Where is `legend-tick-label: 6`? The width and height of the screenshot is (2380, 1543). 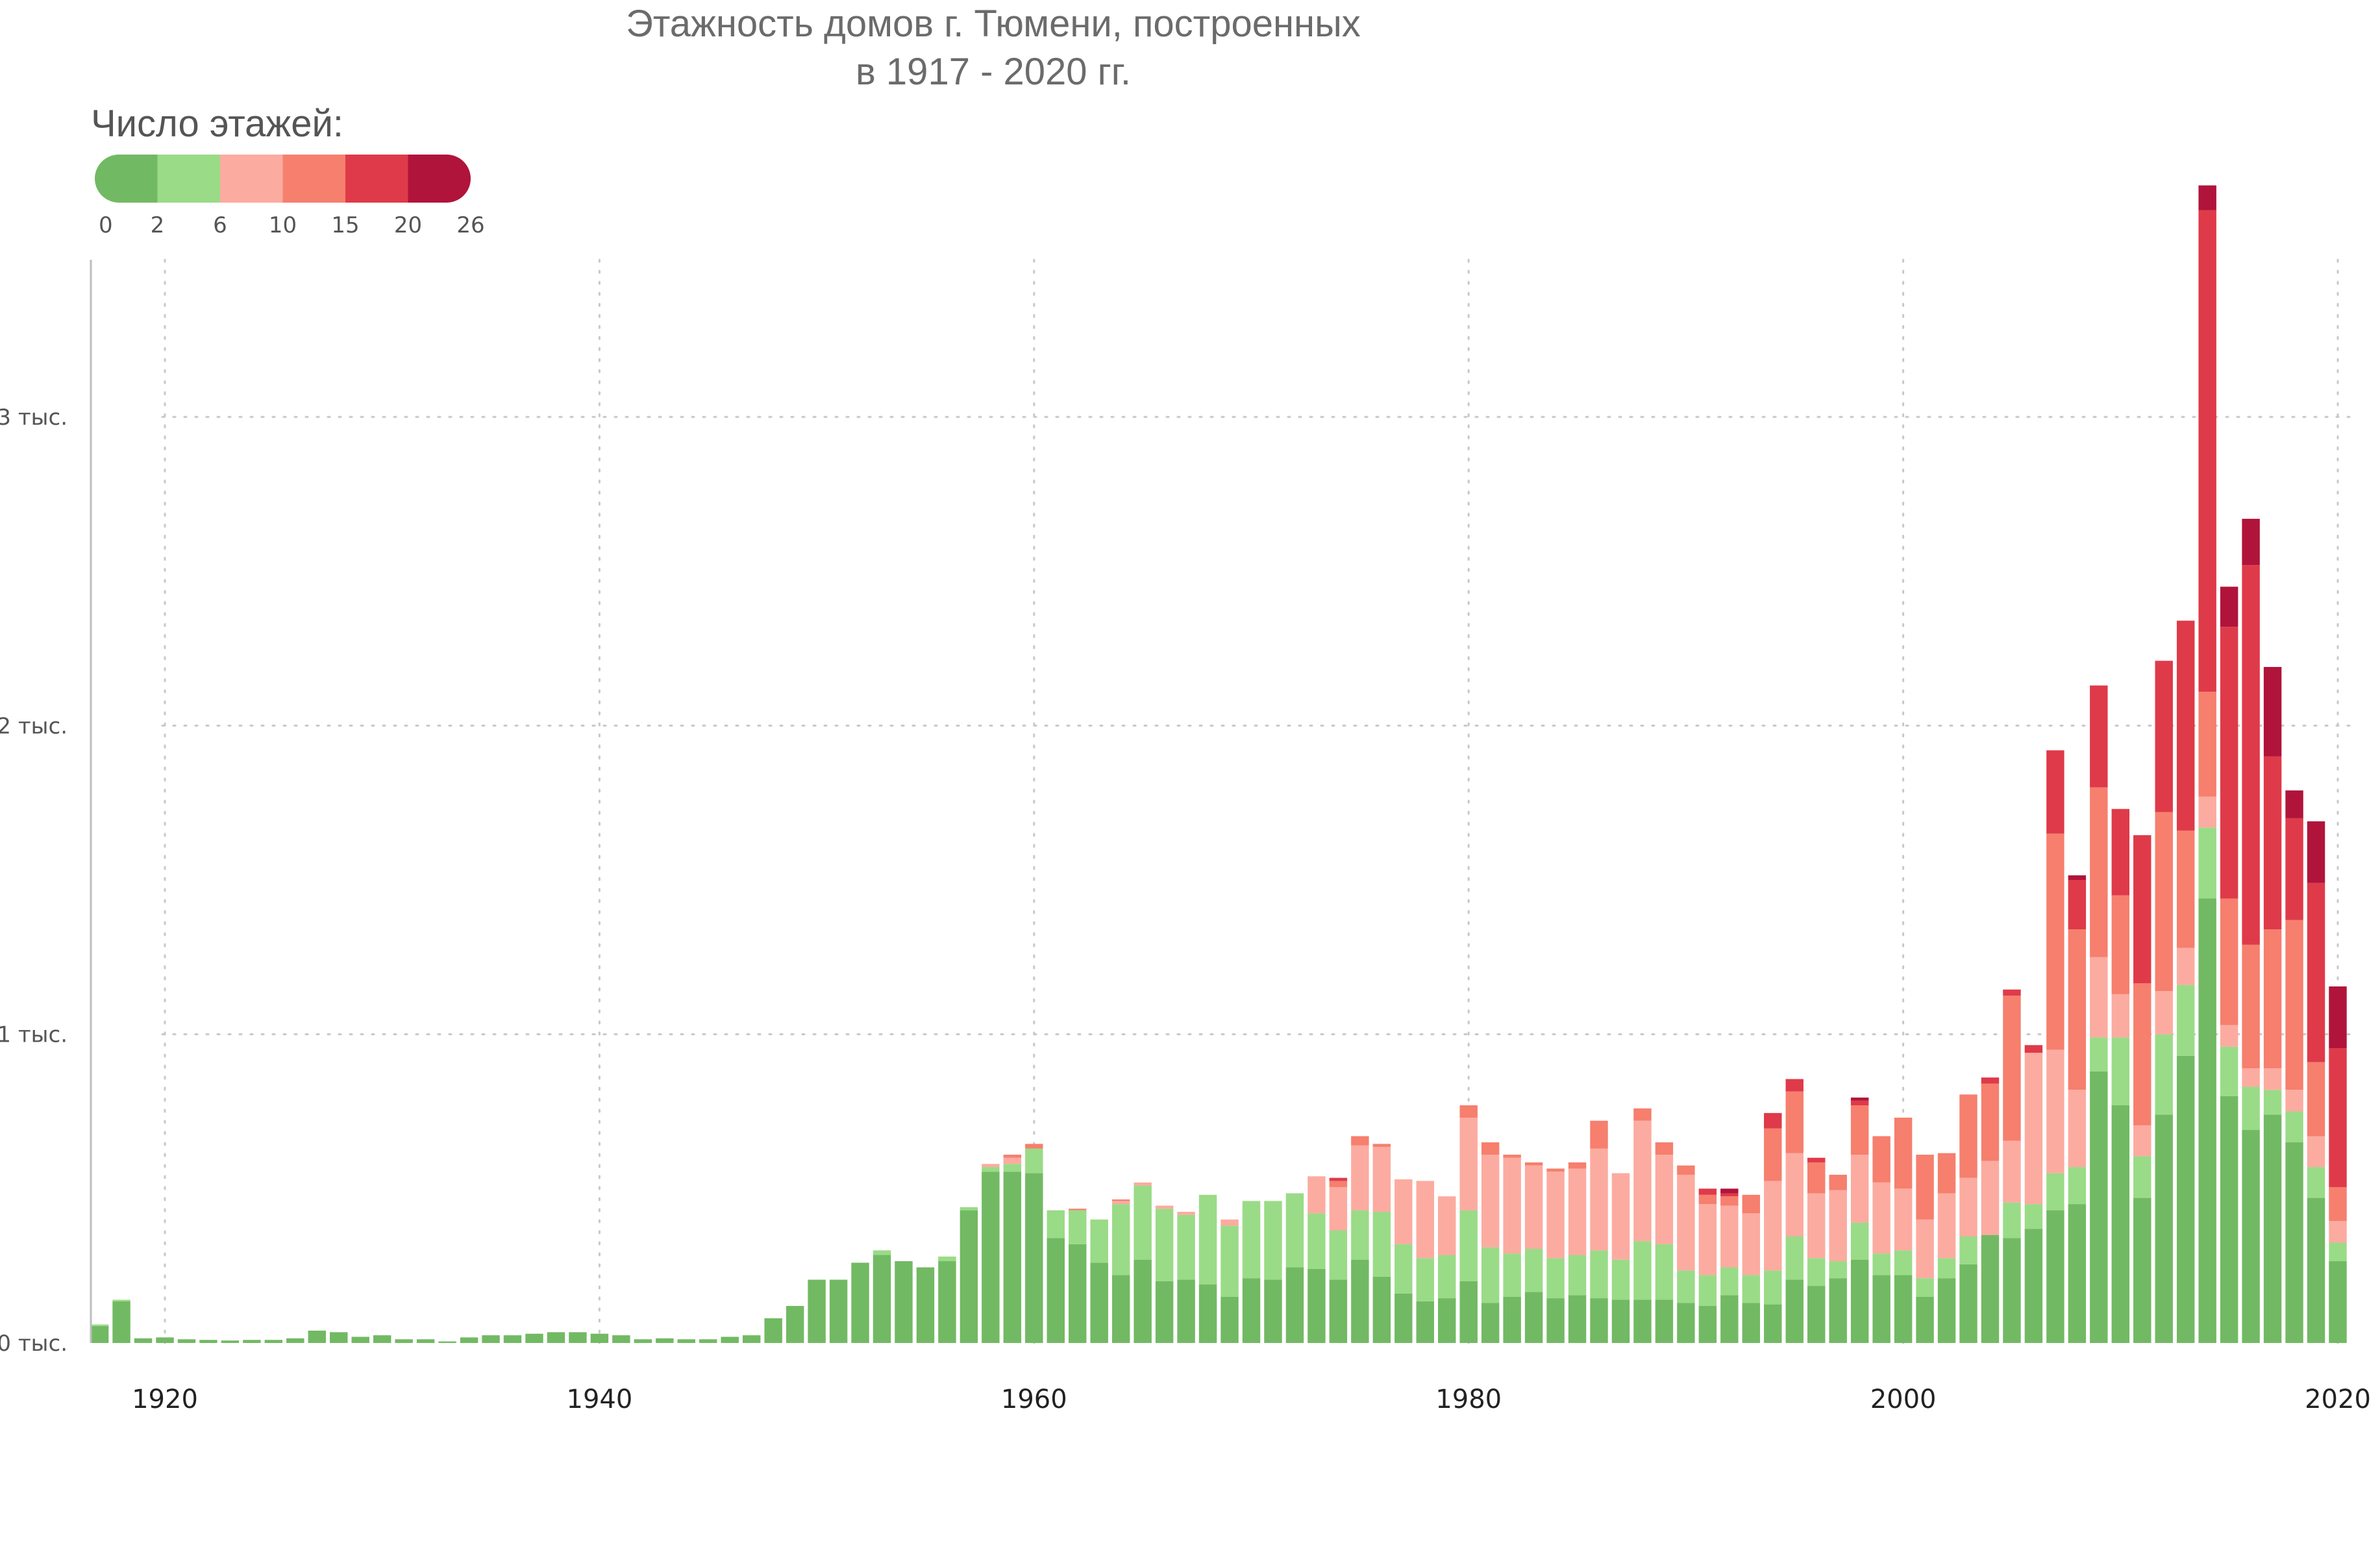 legend-tick-label: 6 is located at coordinates (220, 225).